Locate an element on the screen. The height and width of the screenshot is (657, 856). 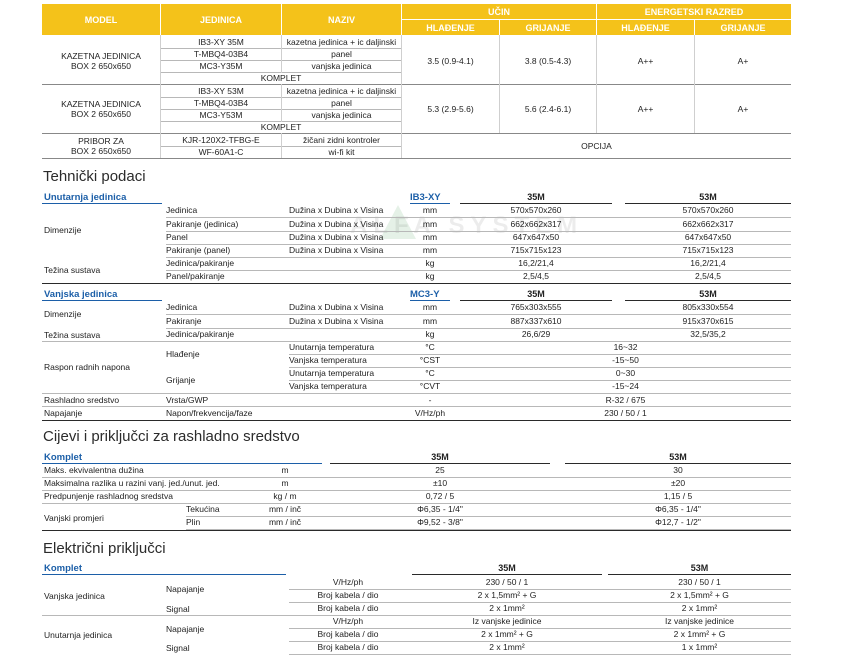
elec-value-53m: 2 x 1mm² + G is located at coordinates (699, 634).